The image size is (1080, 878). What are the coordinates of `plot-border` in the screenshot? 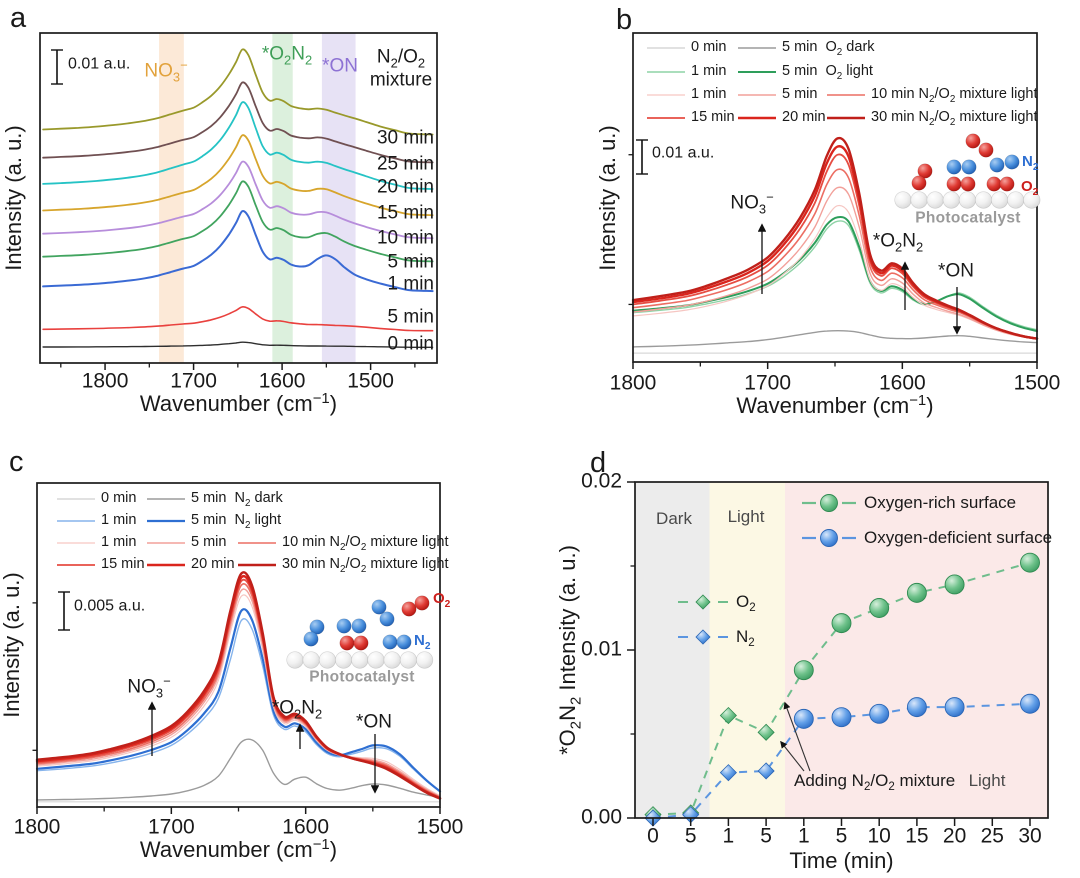 It's located at (238, 198).